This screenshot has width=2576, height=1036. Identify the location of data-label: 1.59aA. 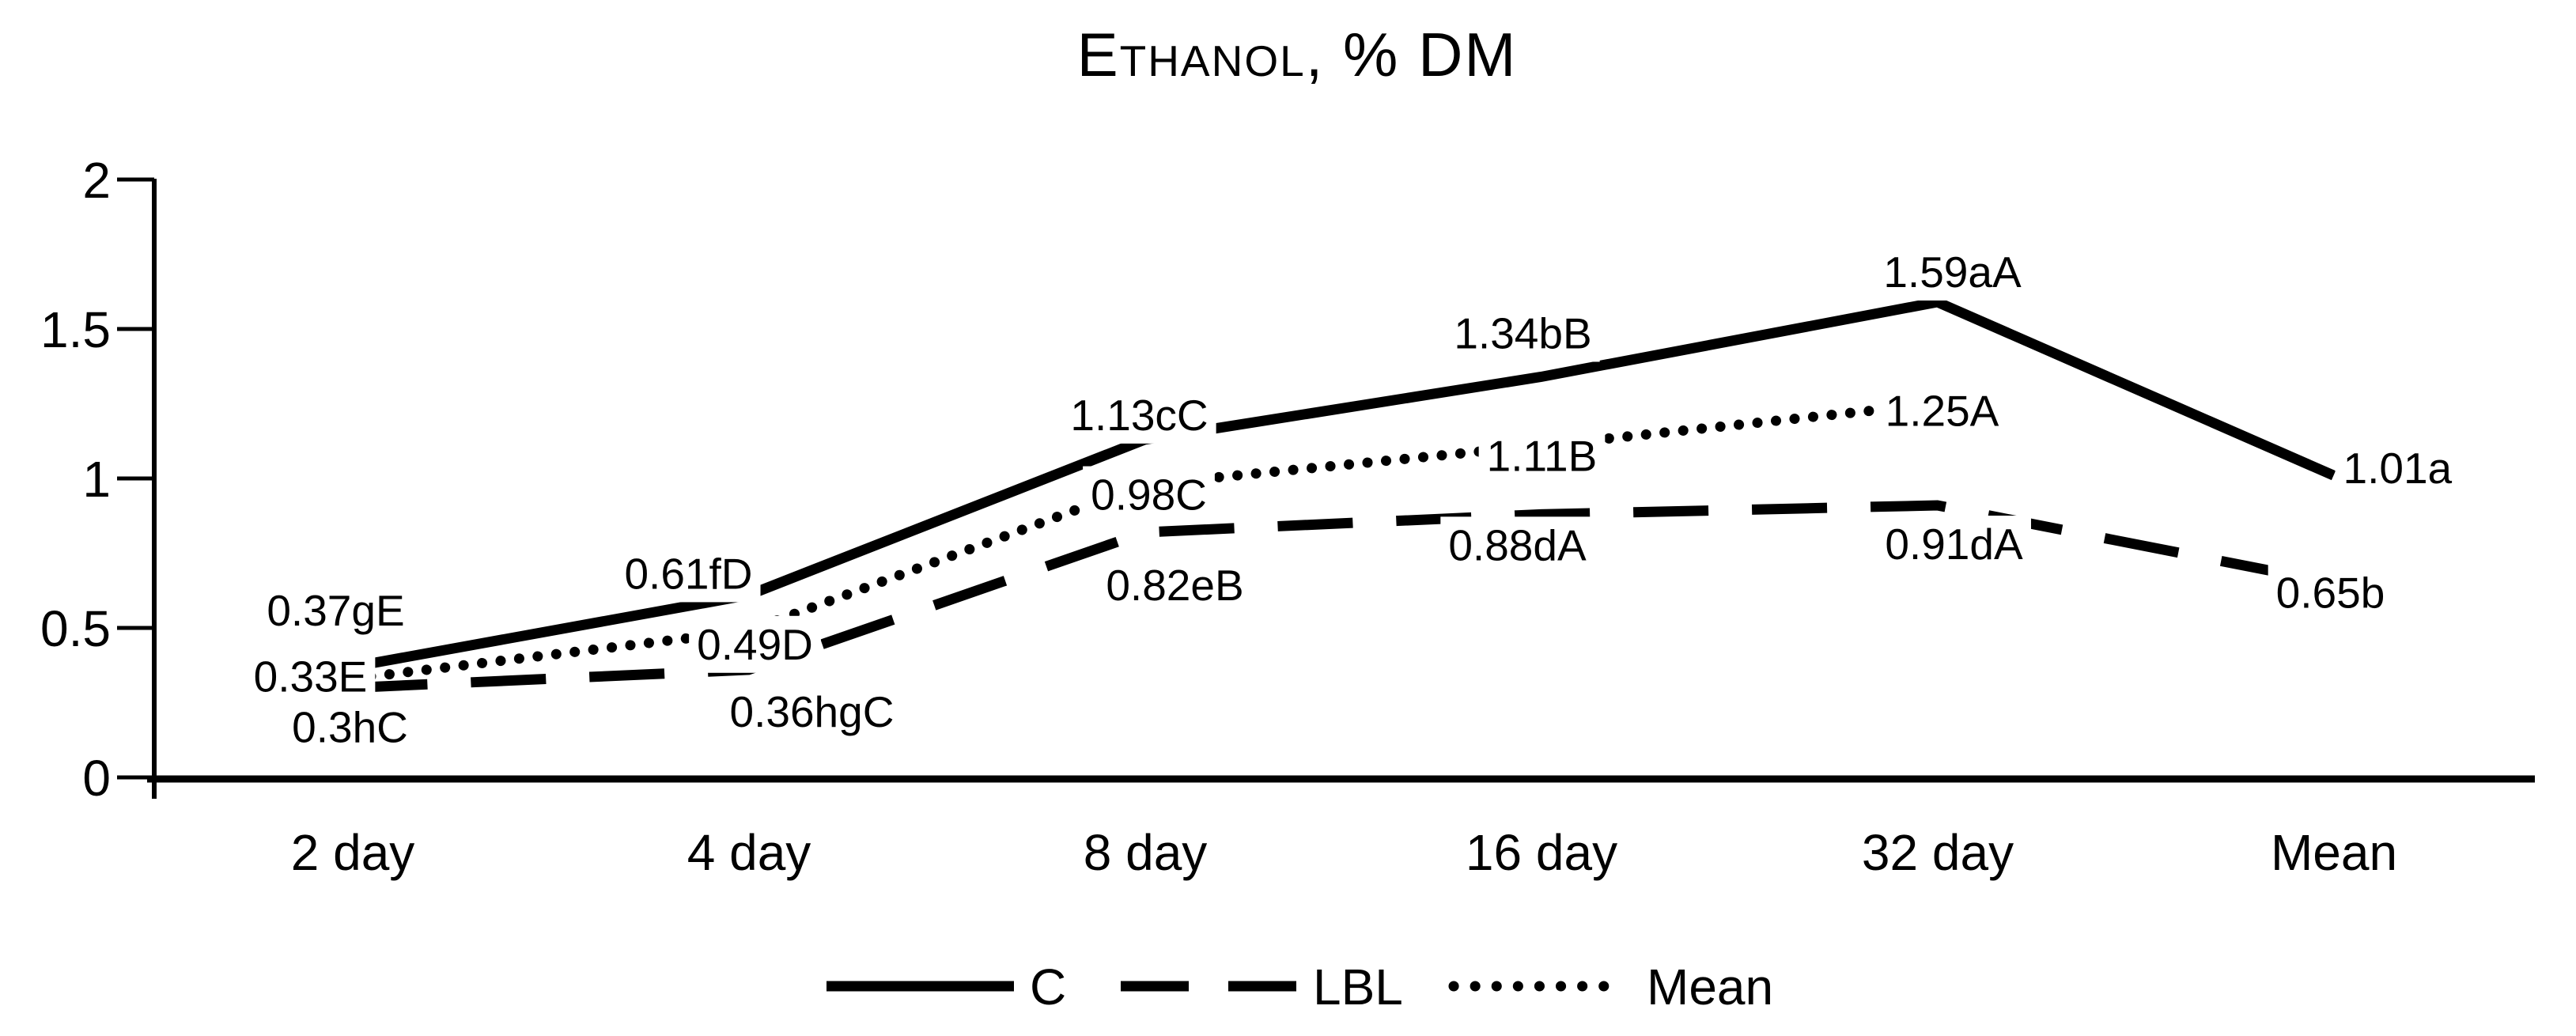
(1953, 272).